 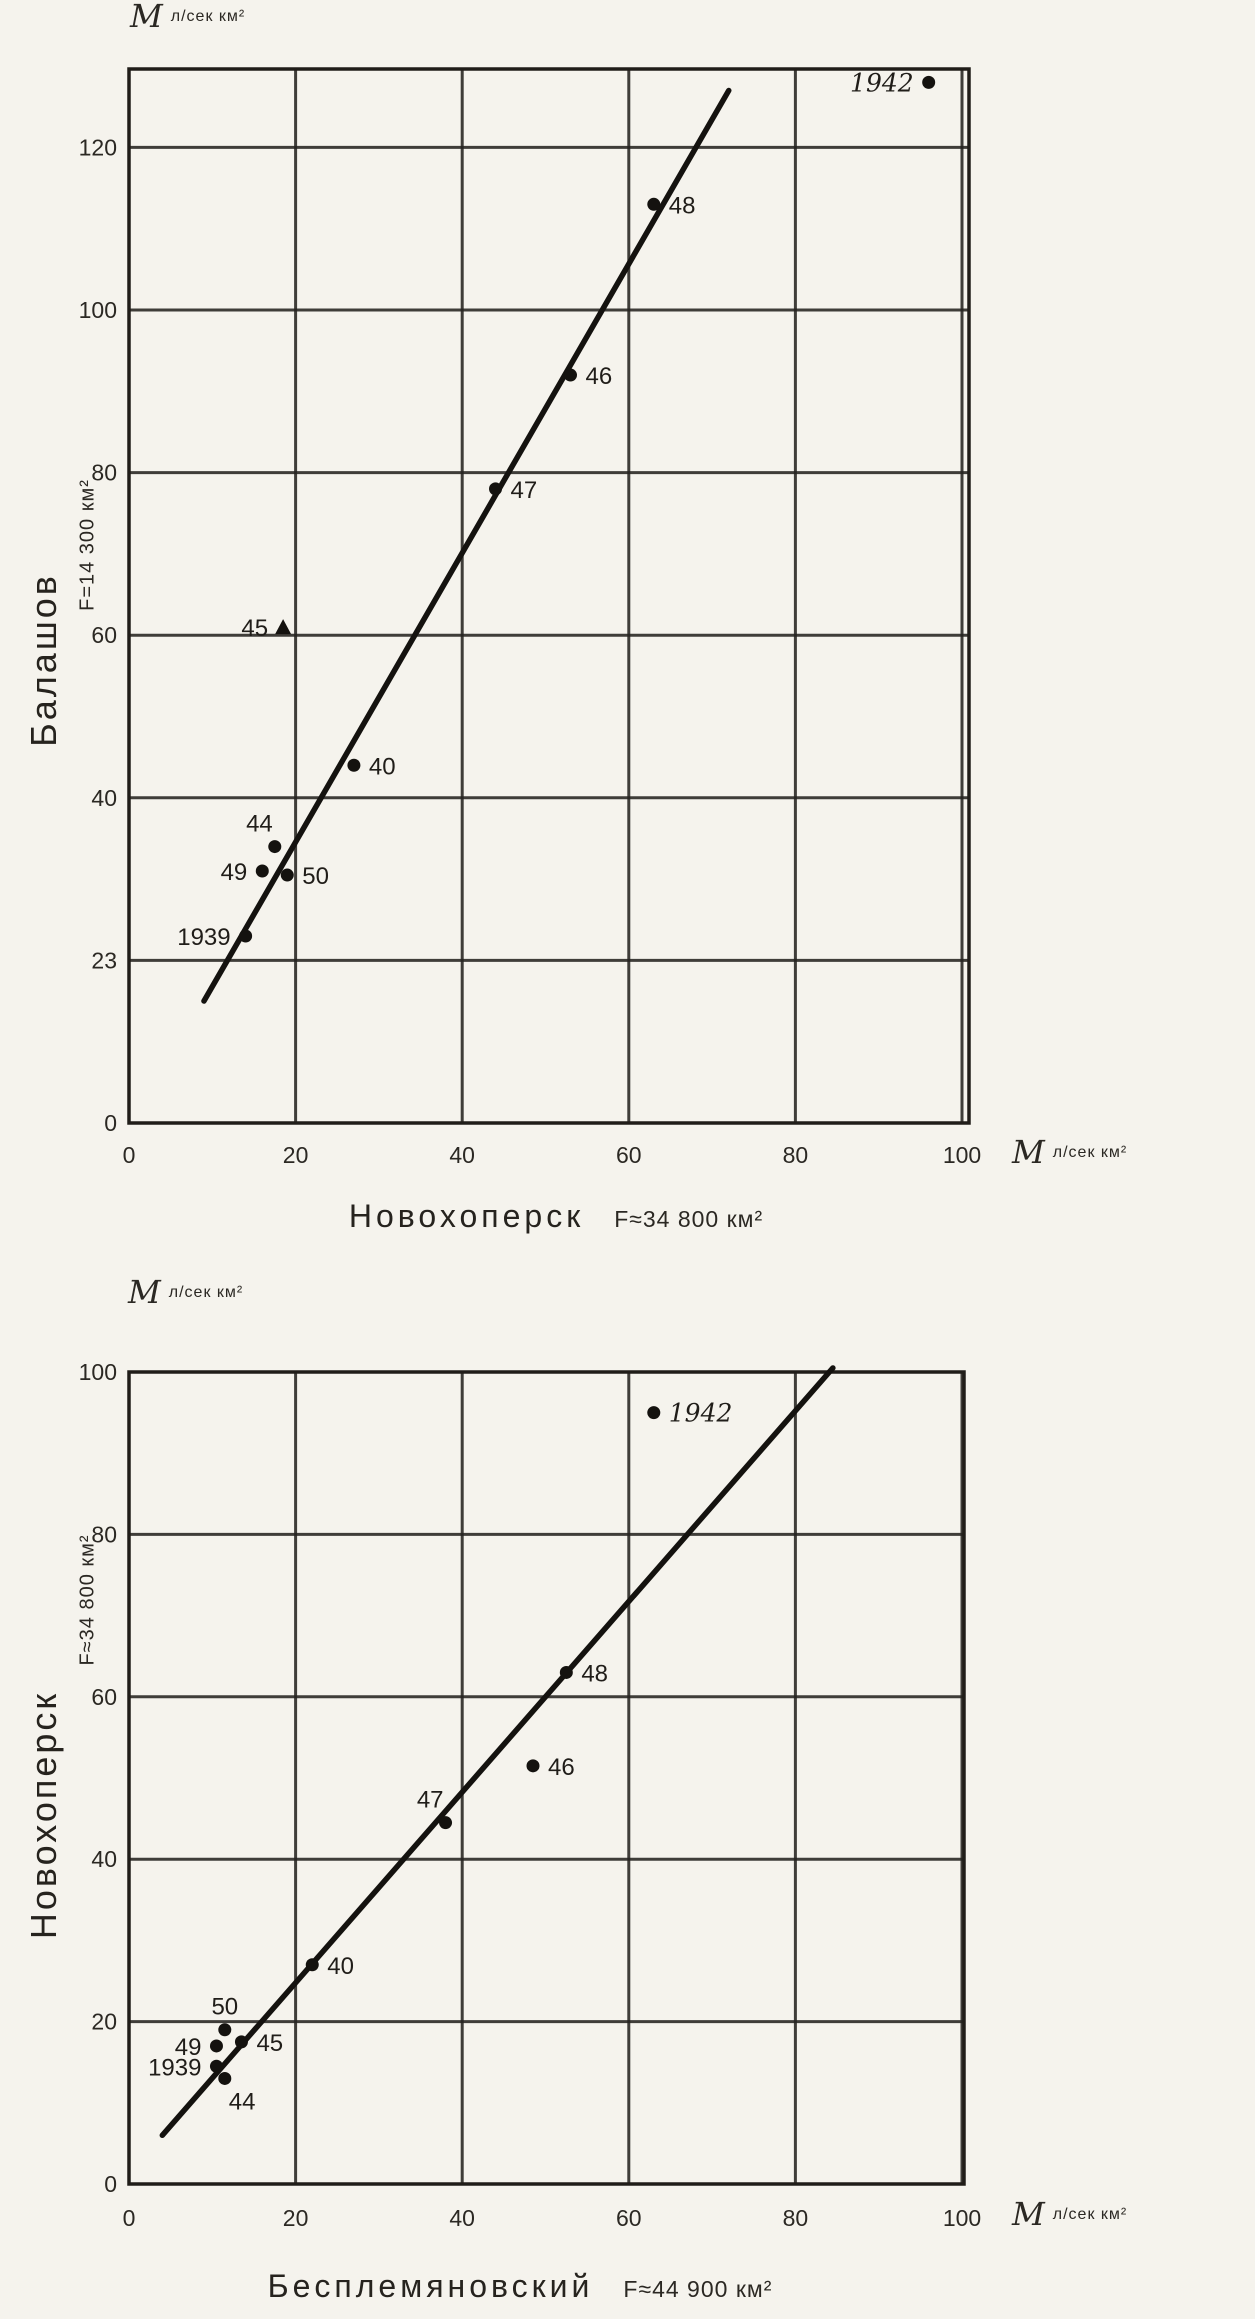 What do you see at coordinates (87, 545) in the screenshot?
I see `y-station-area-top-chart: F=14 300 км²` at bounding box center [87, 545].